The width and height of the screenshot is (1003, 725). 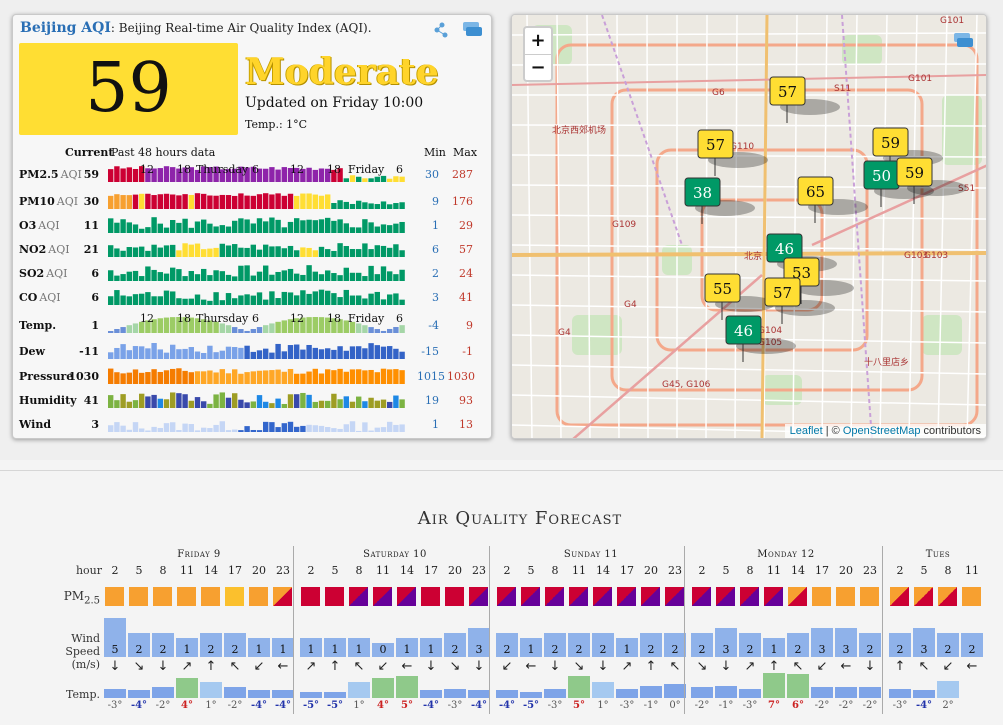 I want to click on zoom-in-button: +, so click(x=538, y=40).